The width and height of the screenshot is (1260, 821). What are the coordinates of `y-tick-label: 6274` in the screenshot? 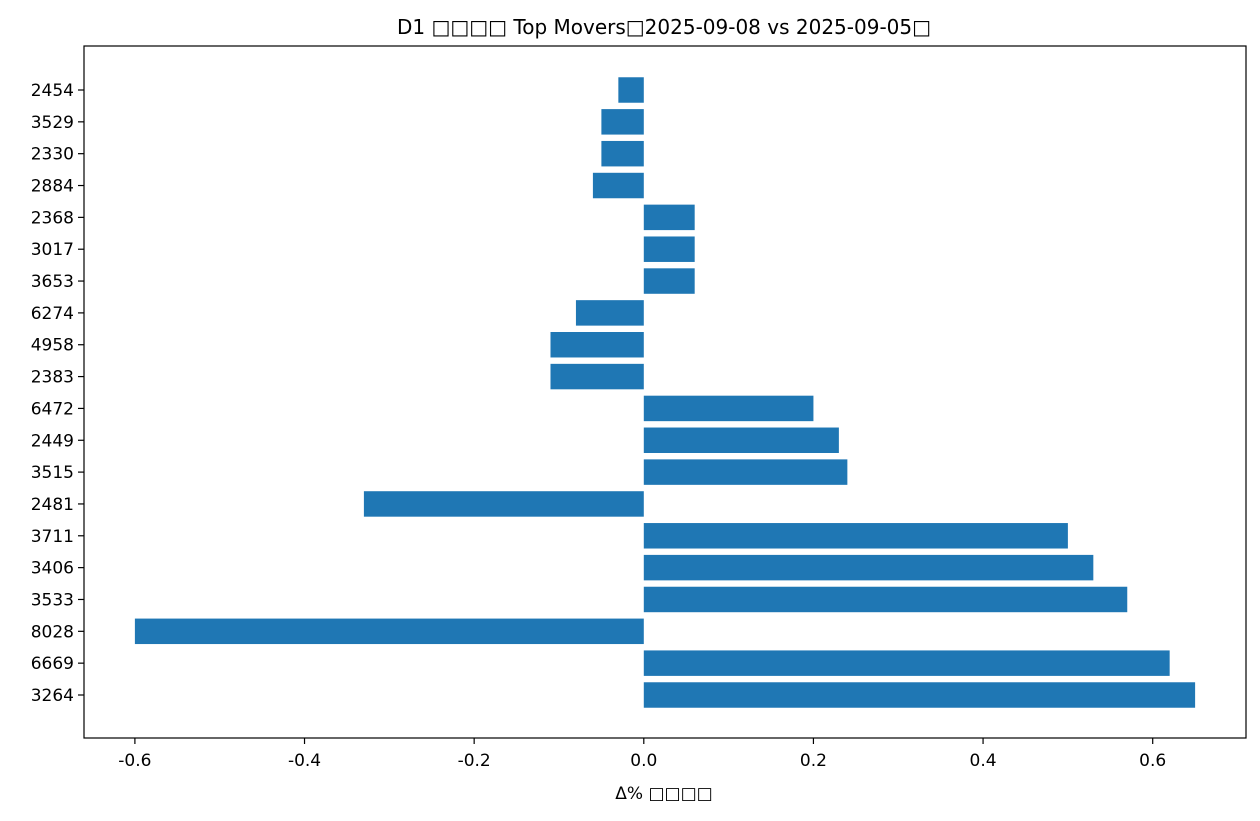 It's located at (52, 314).